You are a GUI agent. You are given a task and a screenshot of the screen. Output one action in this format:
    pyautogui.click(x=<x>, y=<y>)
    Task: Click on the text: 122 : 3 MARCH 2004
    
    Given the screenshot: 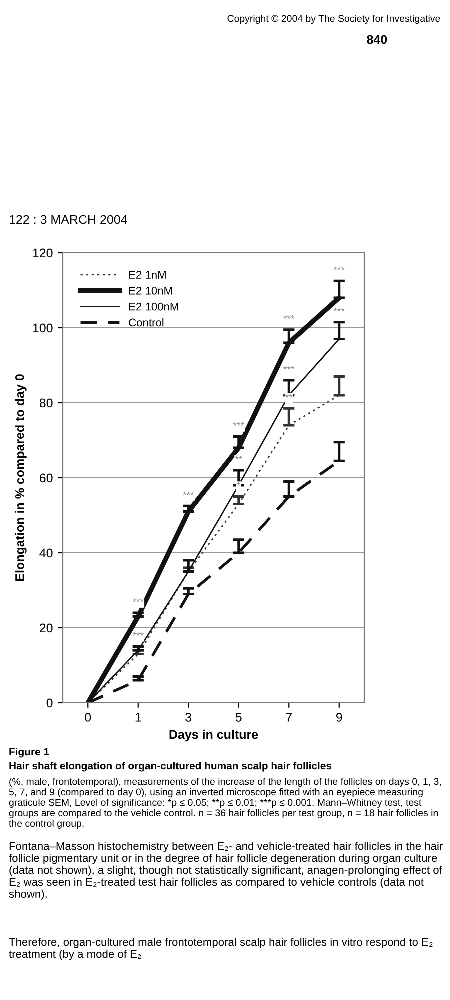 What is the action you would take?
    pyautogui.click(x=69, y=219)
    